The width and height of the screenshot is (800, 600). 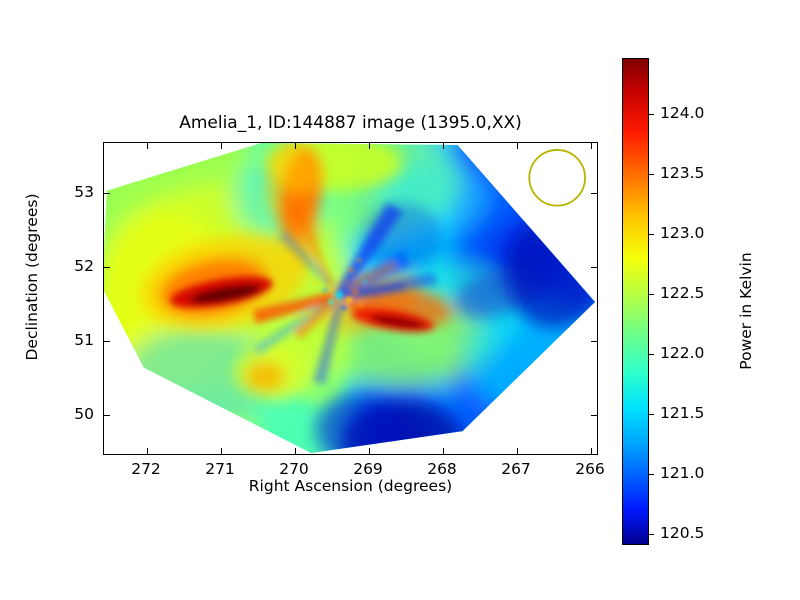 What do you see at coordinates (516, 469) in the screenshot?
I see `xtick-label: 267` at bounding box center [516, 469].